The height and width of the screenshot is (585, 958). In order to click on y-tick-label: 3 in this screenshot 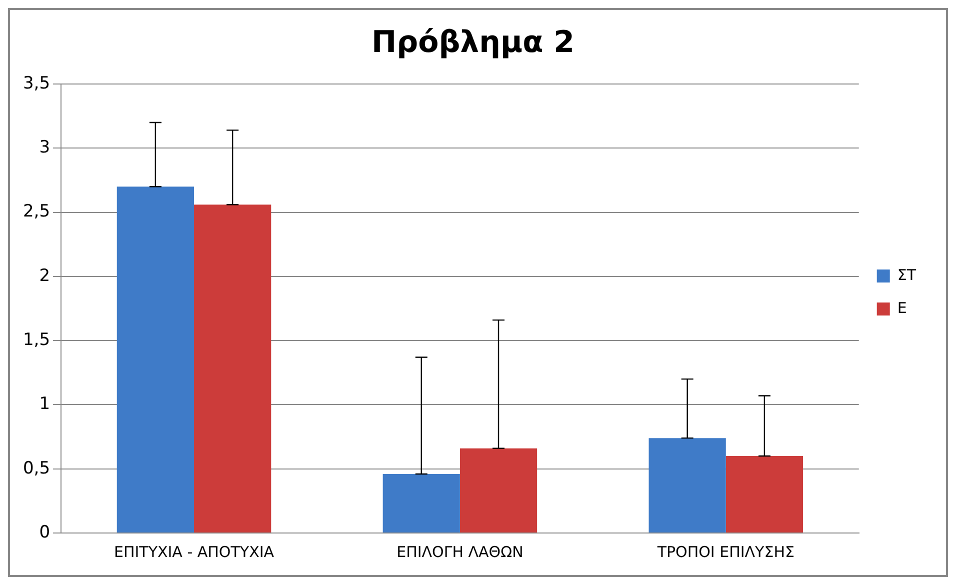, I will do `click(44, 148)`.